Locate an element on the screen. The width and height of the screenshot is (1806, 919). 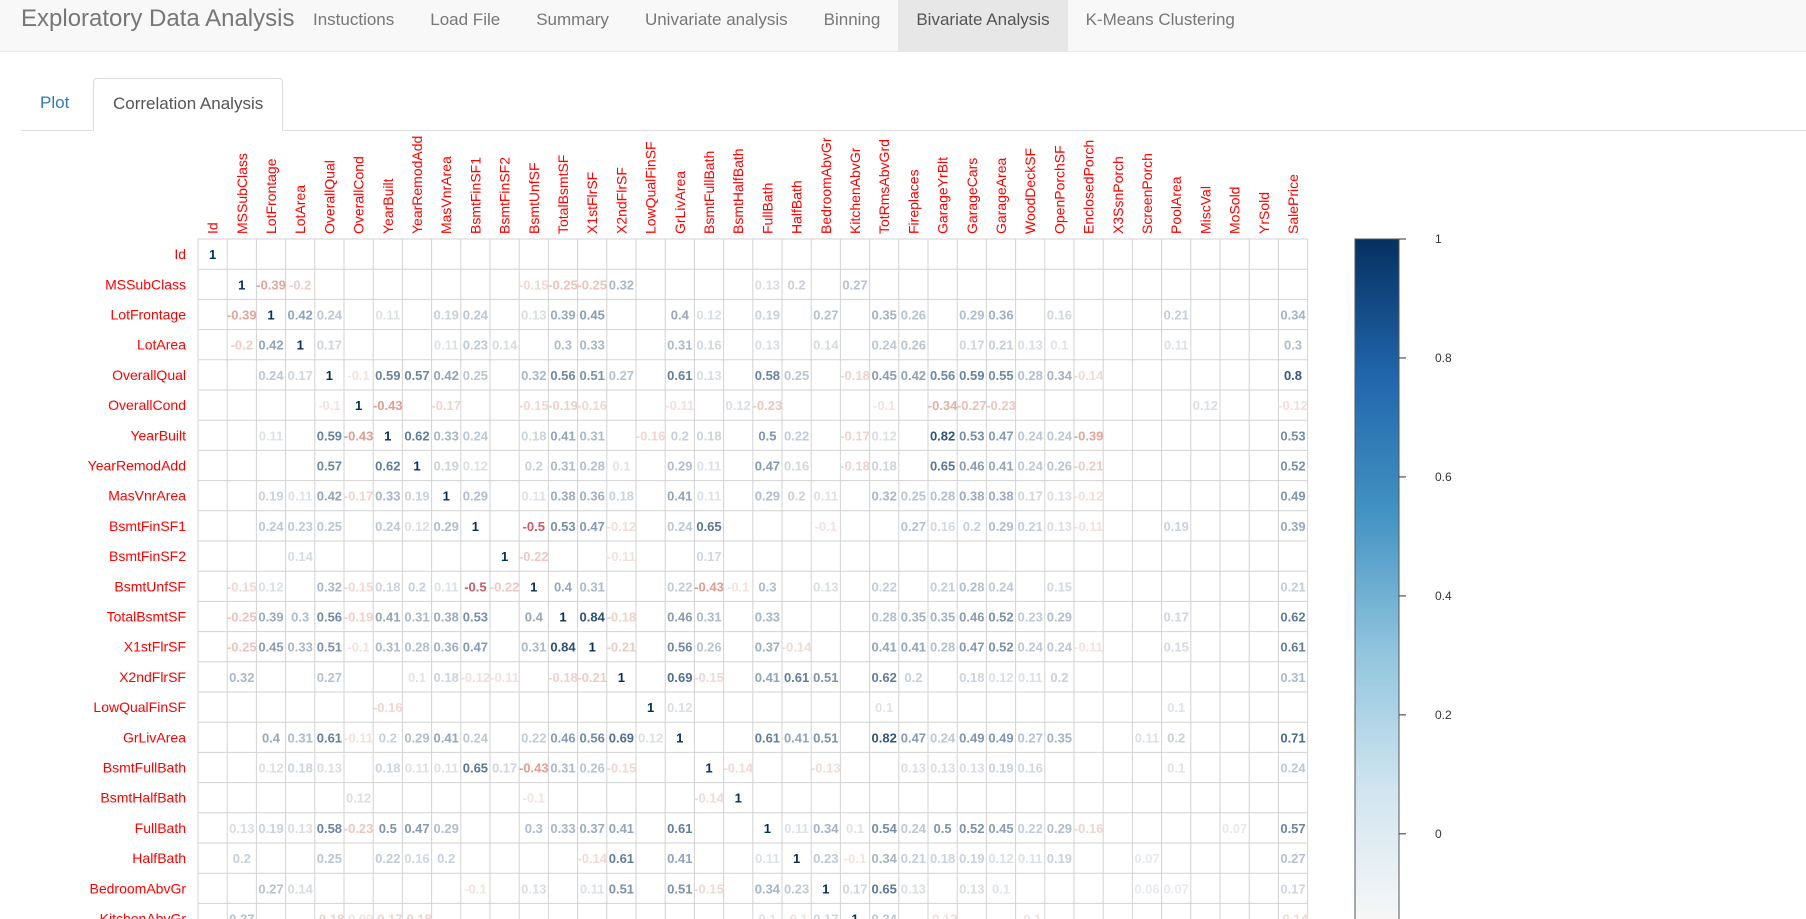
correlation-value: 0.18 is located at coordinates (533, 435).